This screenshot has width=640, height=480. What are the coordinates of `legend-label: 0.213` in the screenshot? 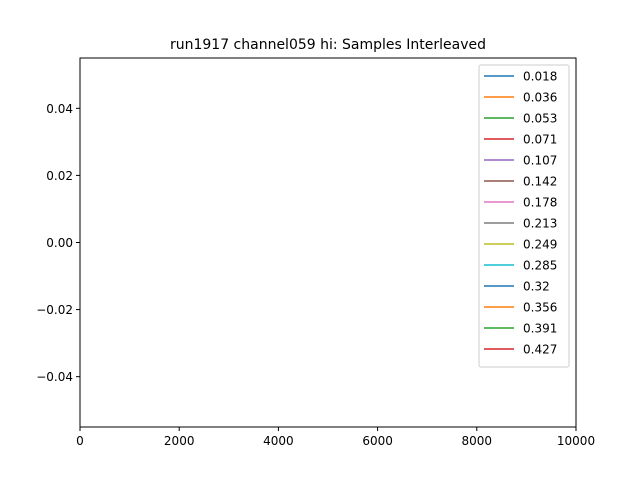 It's located at (540, 224).